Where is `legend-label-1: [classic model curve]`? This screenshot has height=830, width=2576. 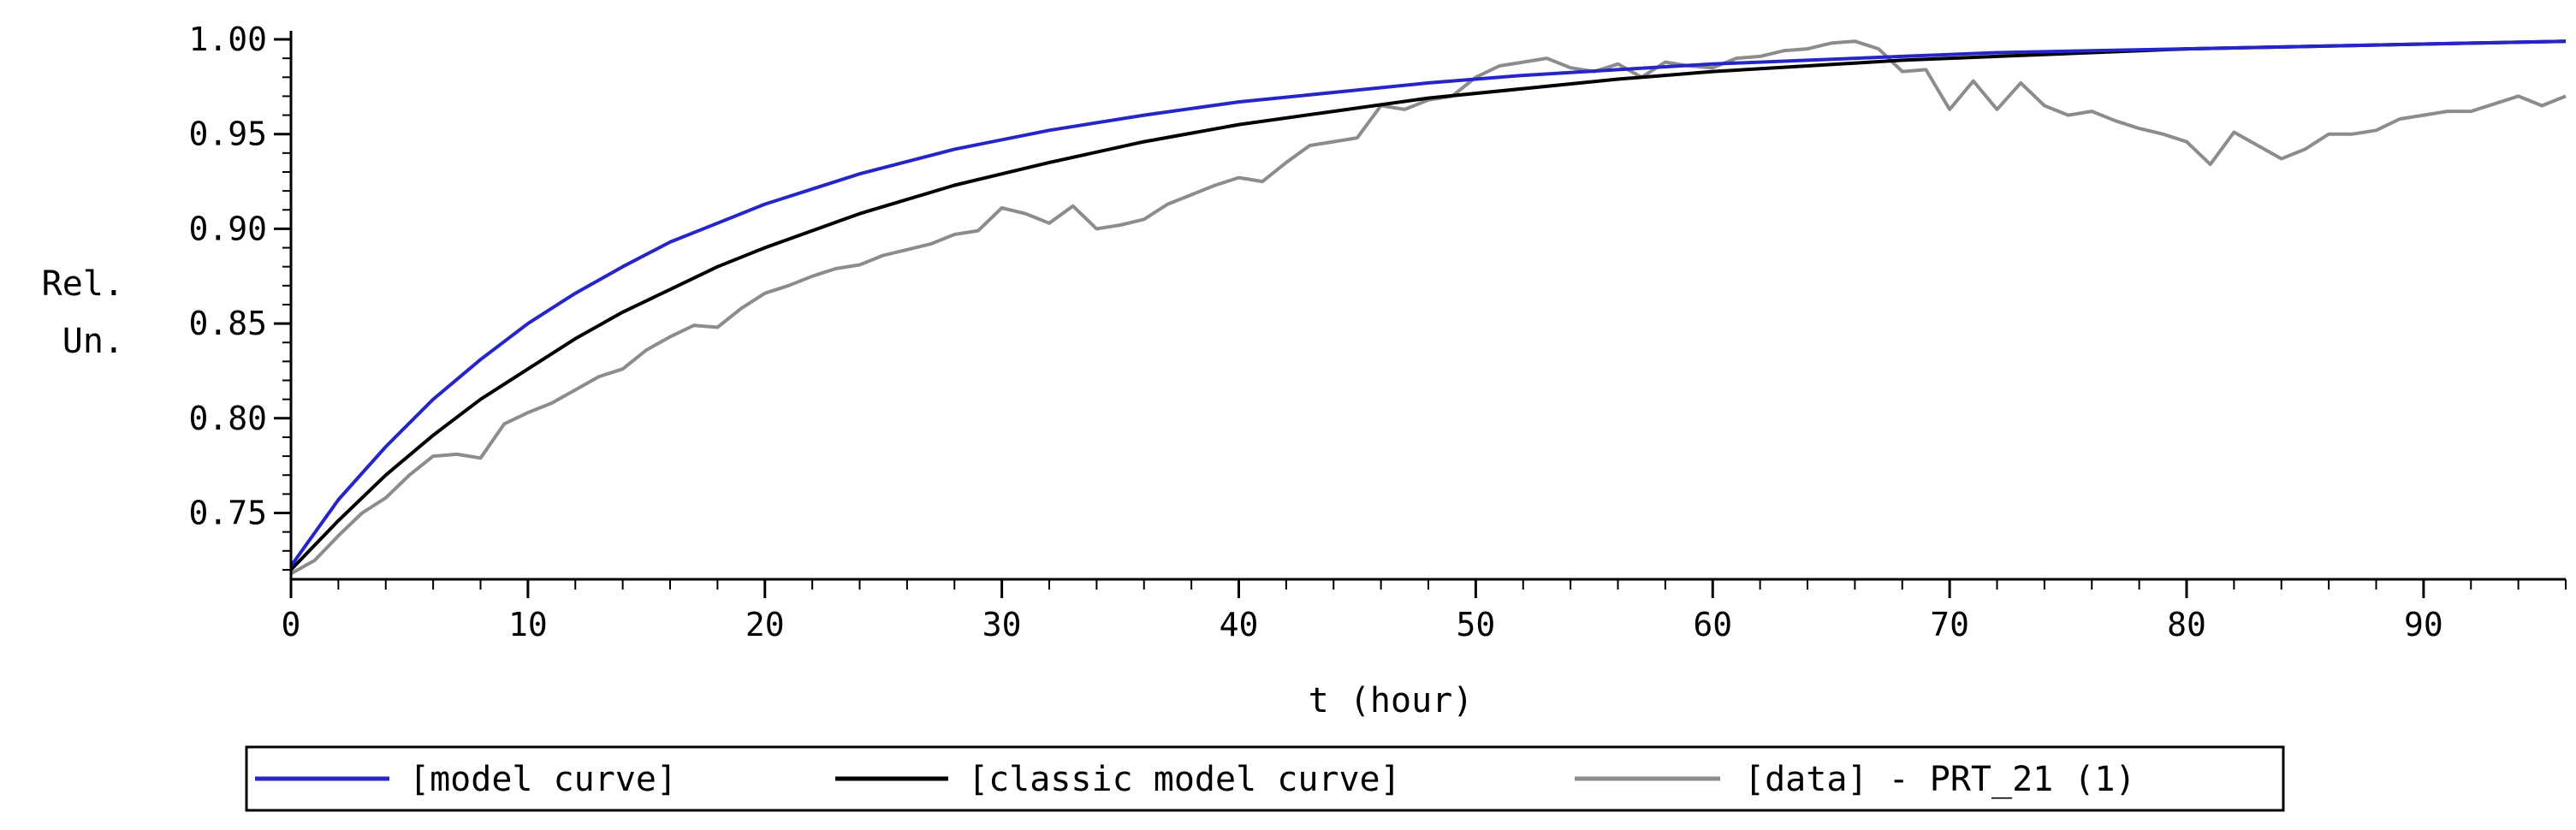 legend-label-1: [classic model curve] is located at coordinates (1184, 779).